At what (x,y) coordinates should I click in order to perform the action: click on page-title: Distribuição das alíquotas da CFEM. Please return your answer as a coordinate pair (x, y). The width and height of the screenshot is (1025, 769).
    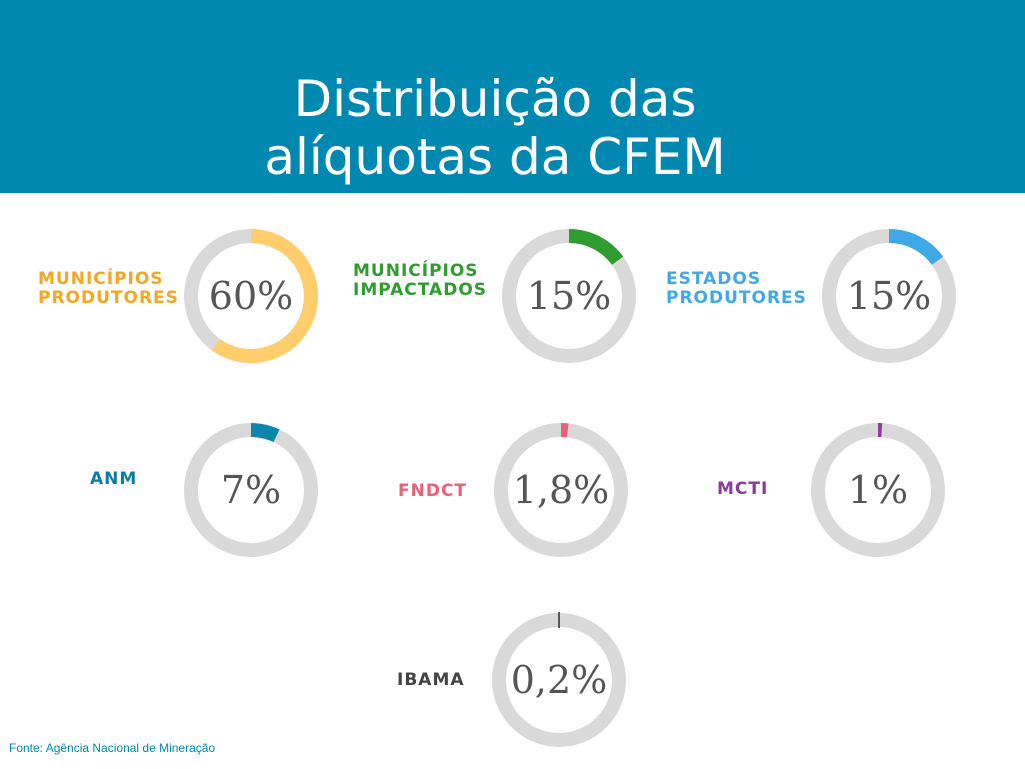
    Looking at the image, I should click on (495, 128).